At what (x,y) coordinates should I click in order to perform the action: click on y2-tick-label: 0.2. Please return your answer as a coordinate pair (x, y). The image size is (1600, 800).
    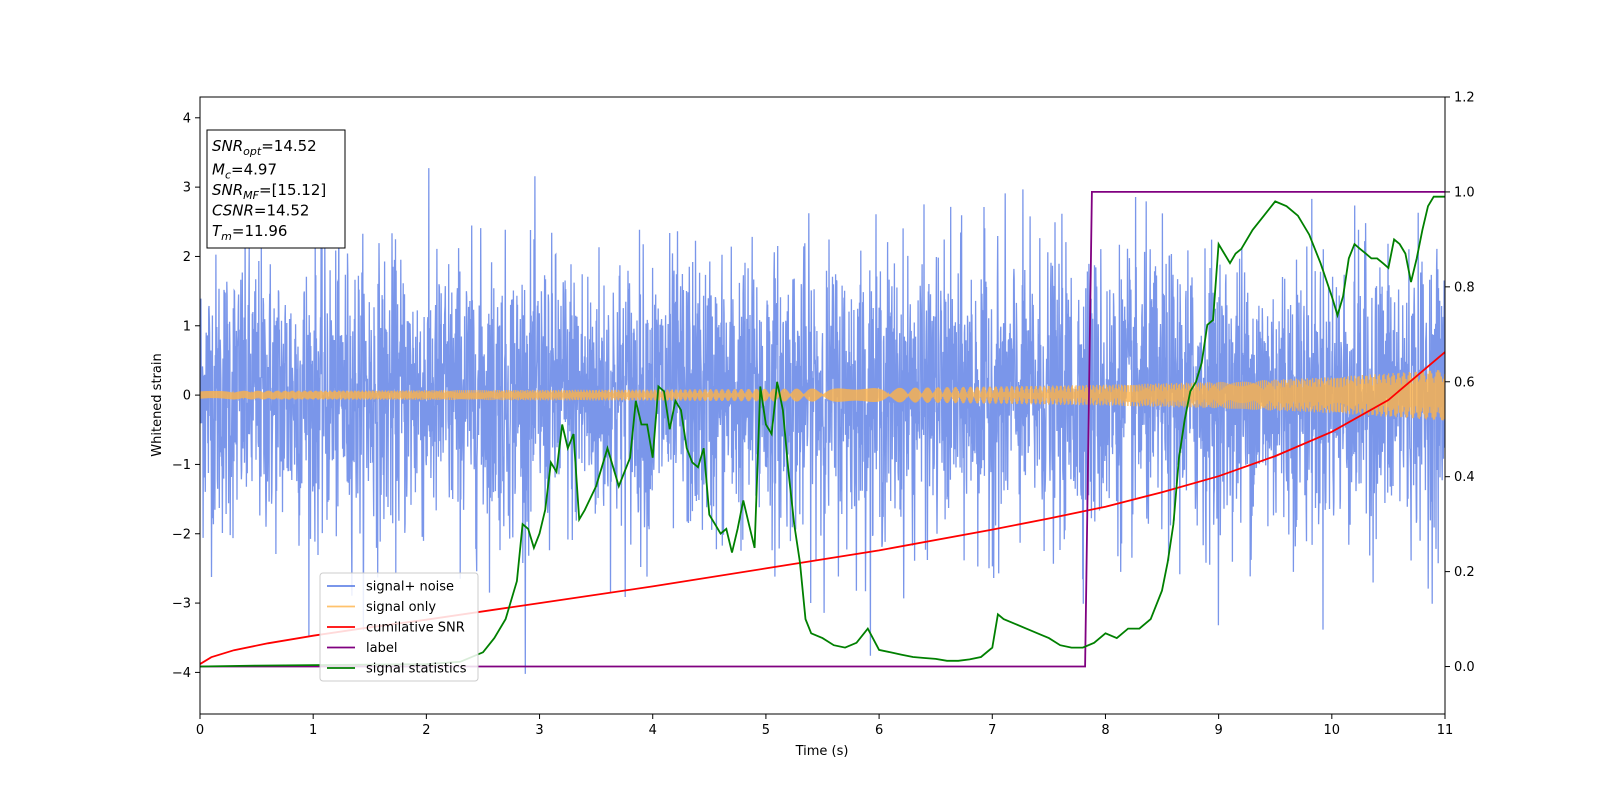
    Looking at the image, I should click on (1464, 572).